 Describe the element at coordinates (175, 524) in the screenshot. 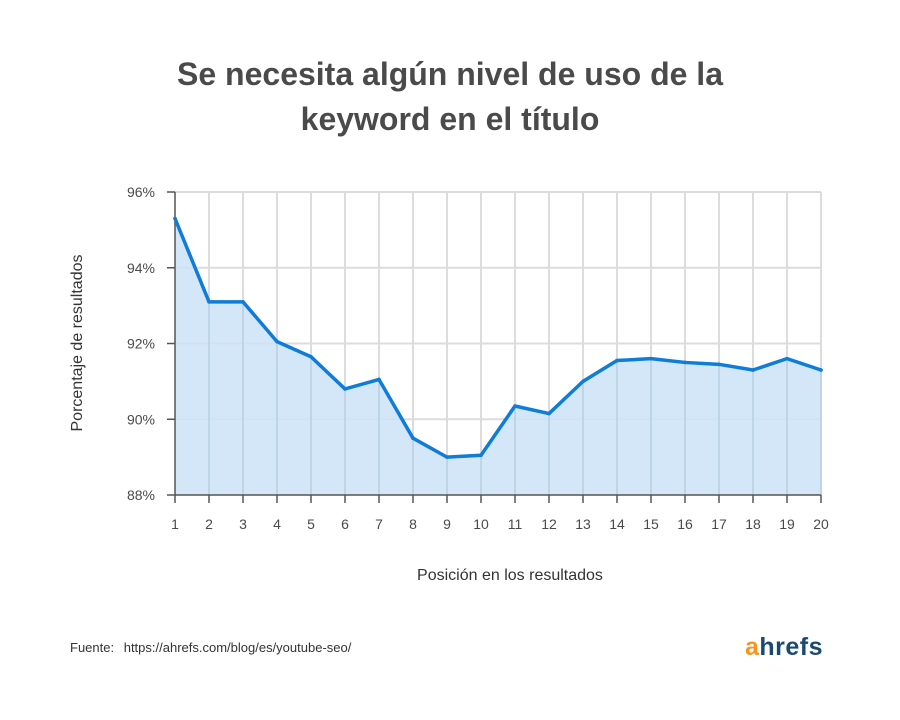

I see `x-tick-label: 1` at that location.